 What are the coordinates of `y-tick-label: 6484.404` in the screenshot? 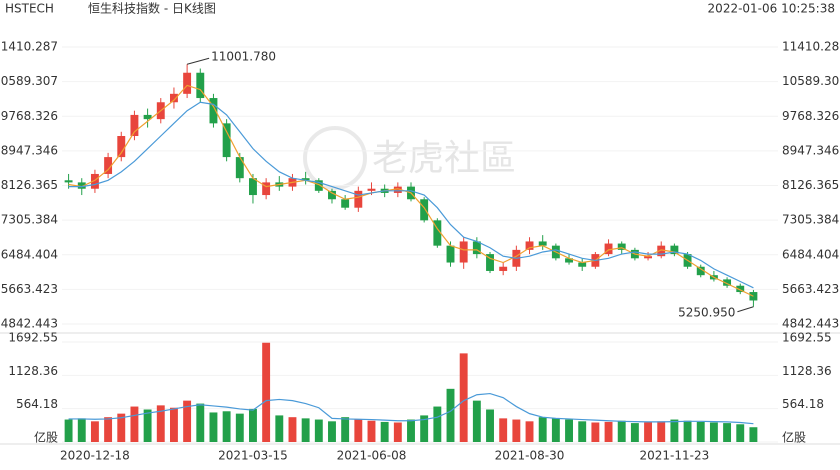 It's located at (29, 254).